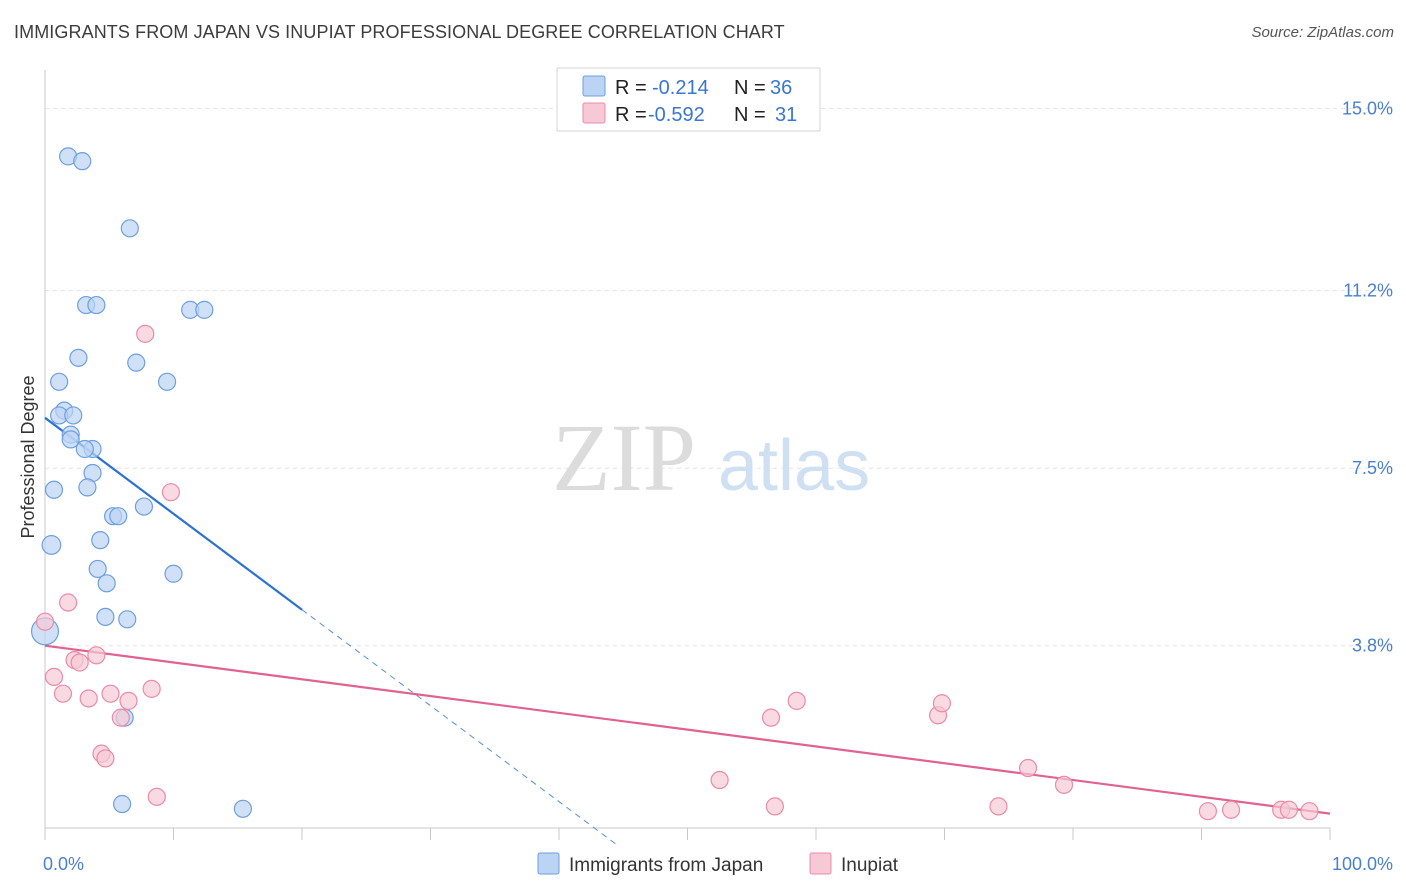  I want to click on watermark-atlas: atlas, so click(794, 466).